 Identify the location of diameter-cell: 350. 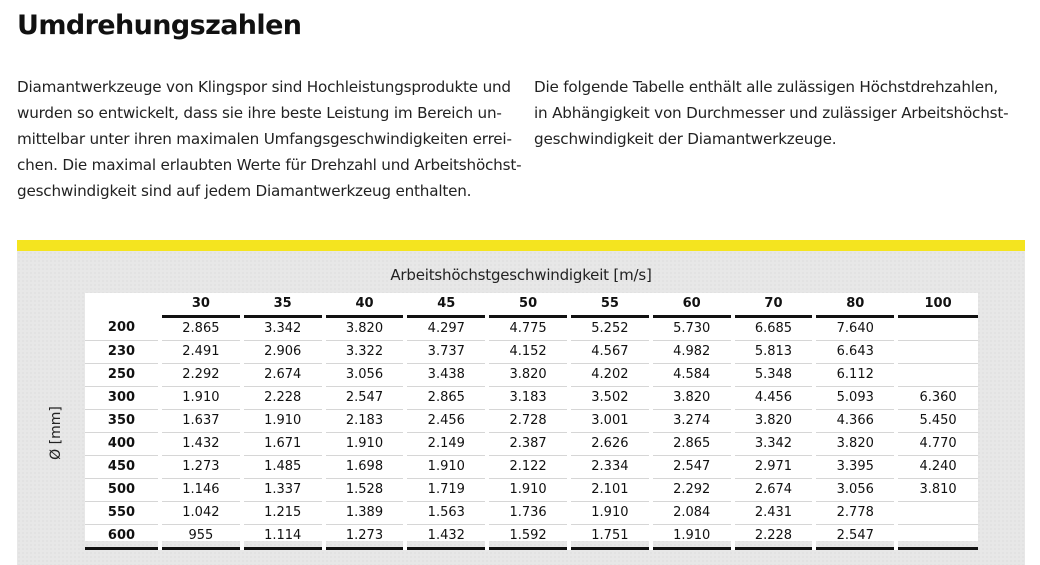
(122, 421).